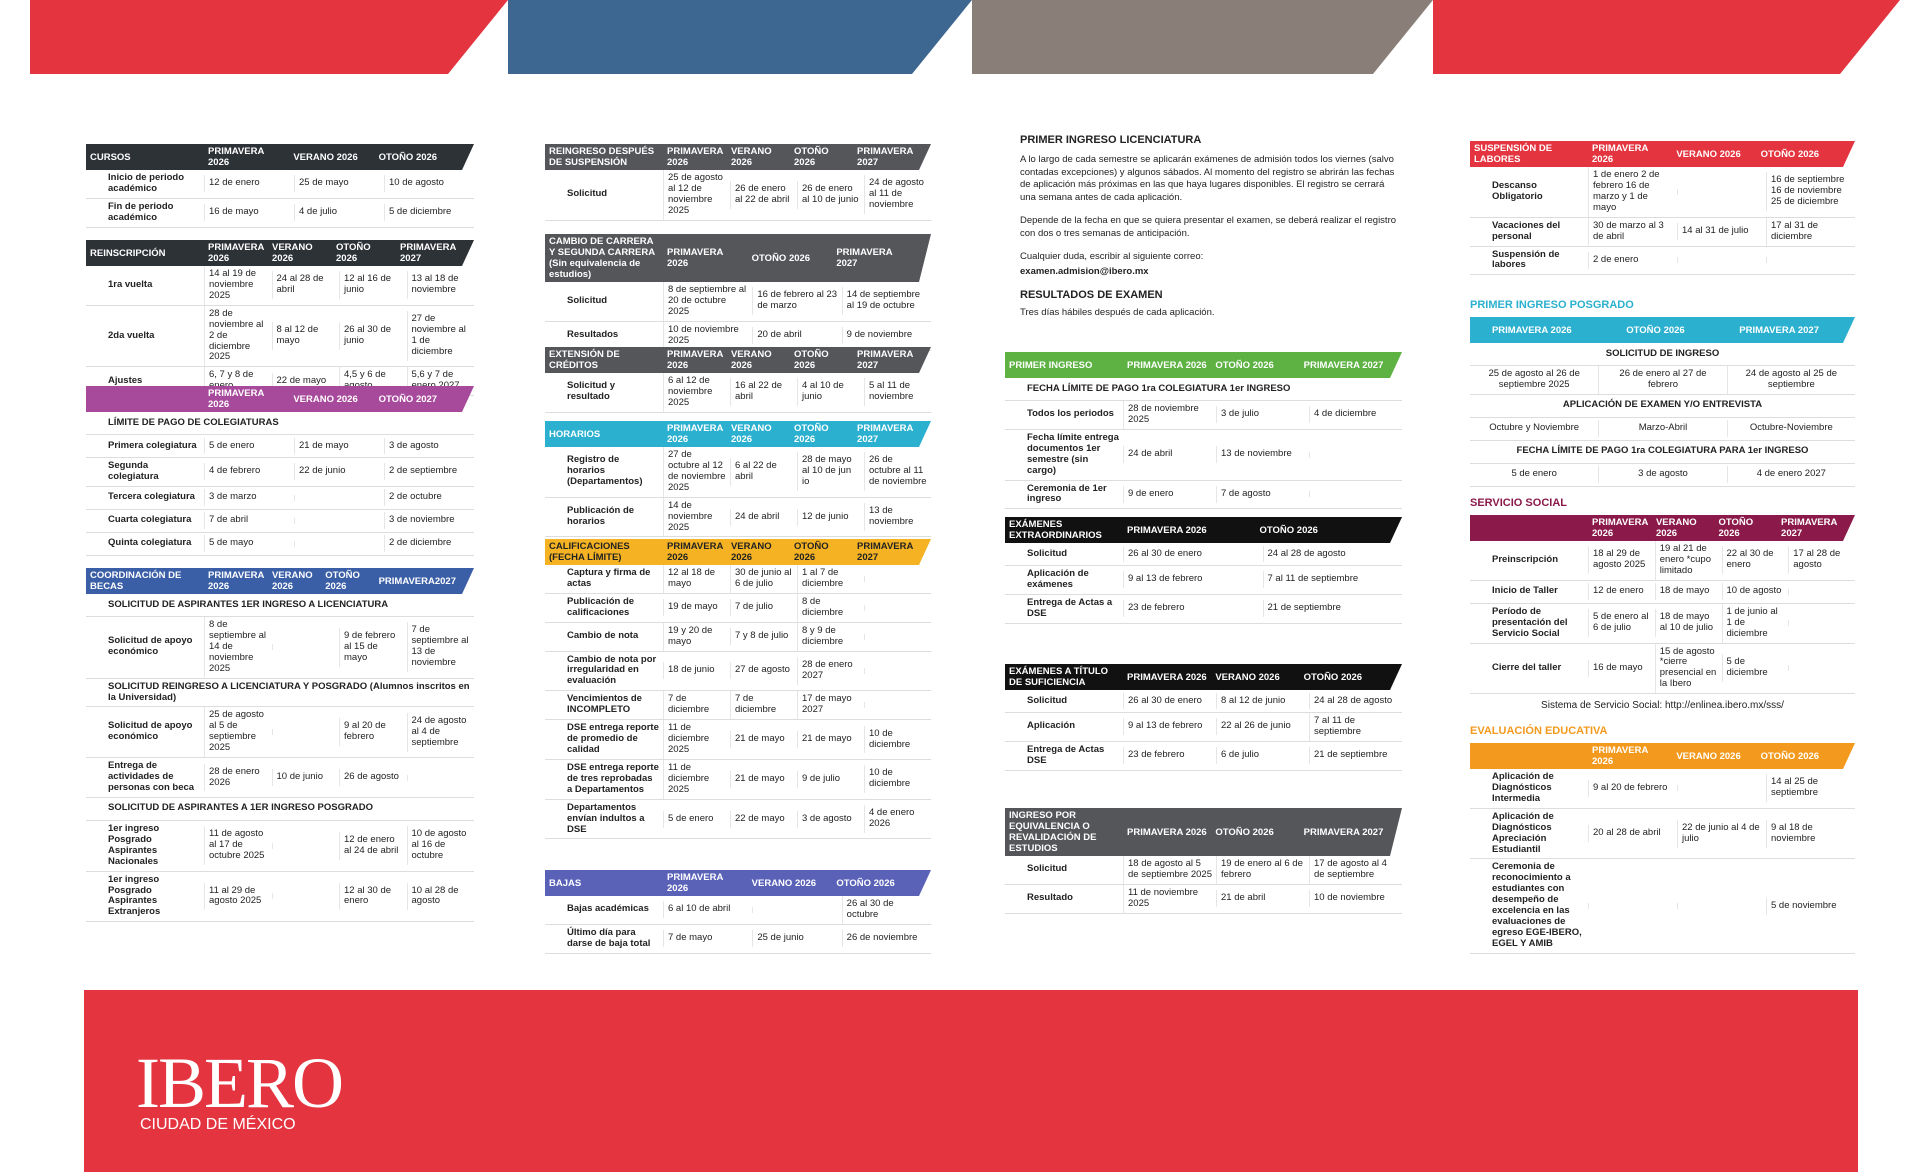  Describe the element at coordinates (429, 521) in the screenshot. I see `cell: 3 de noviembre` at that location.